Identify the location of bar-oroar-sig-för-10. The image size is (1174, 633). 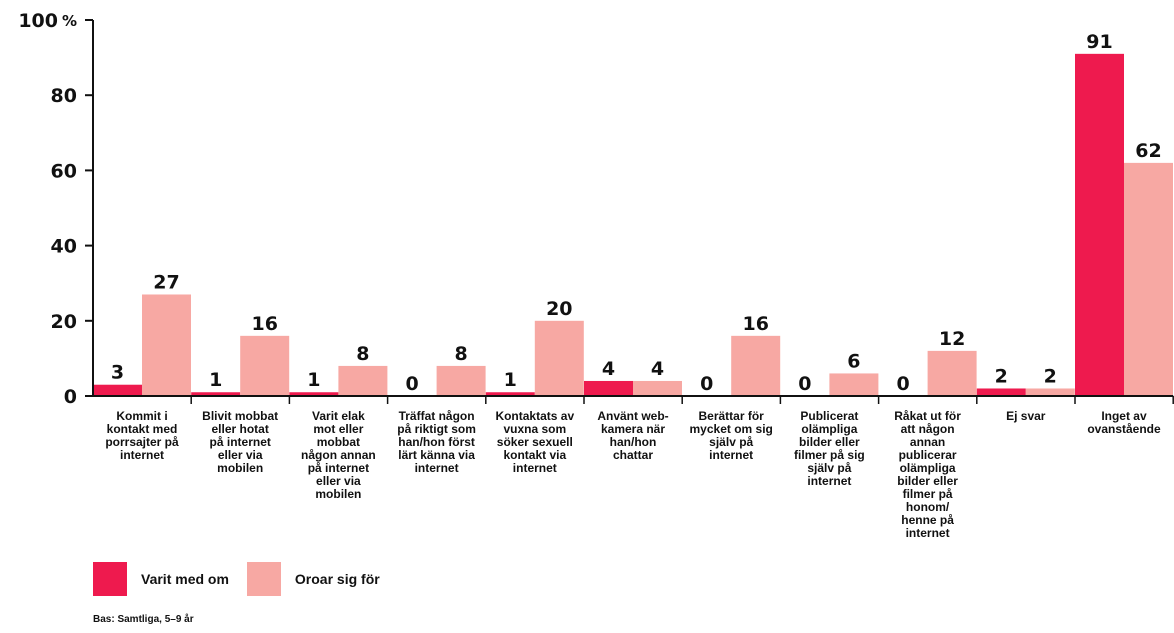
(1148, 279).